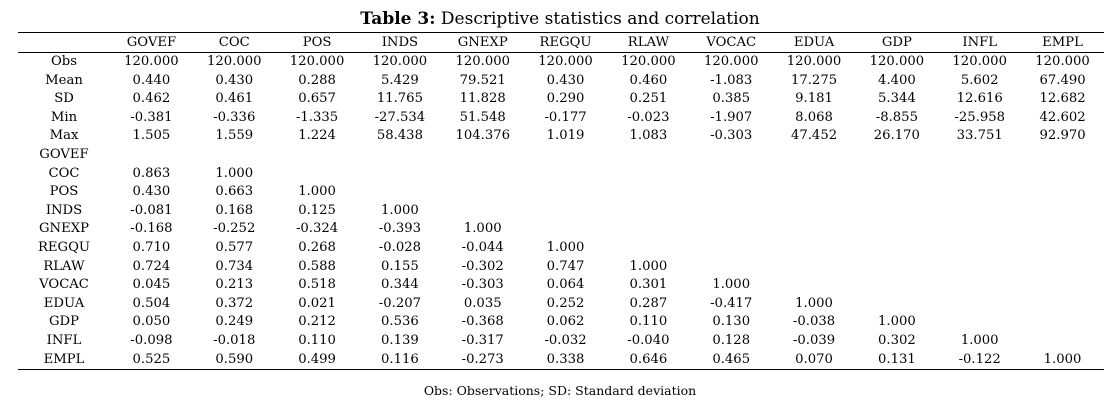  I want to click on table-cell: 0.462, so click(151, 99).